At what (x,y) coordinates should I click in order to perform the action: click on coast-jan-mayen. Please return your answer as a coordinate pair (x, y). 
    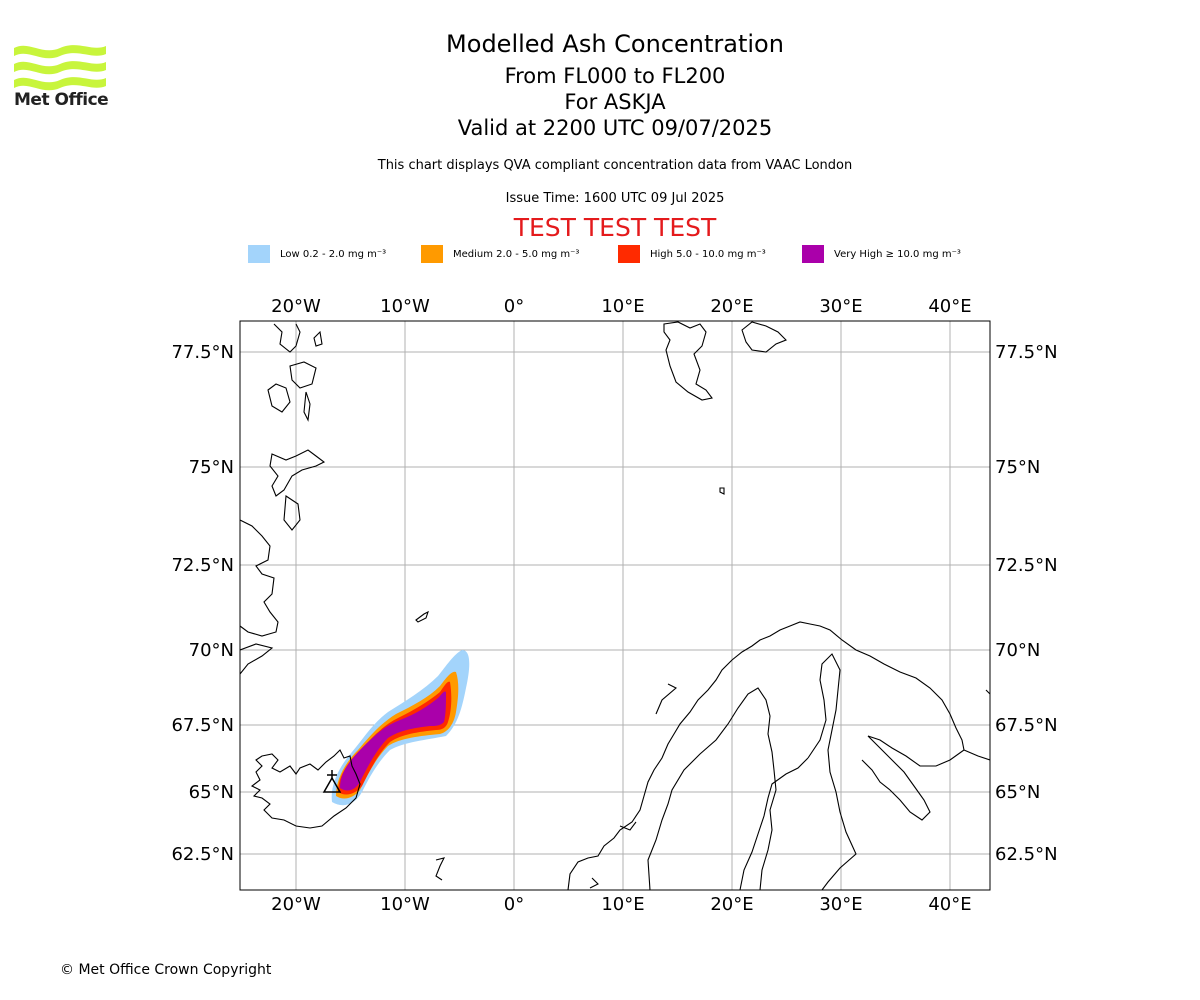
    Looking at the image, I should click on (422, 616).